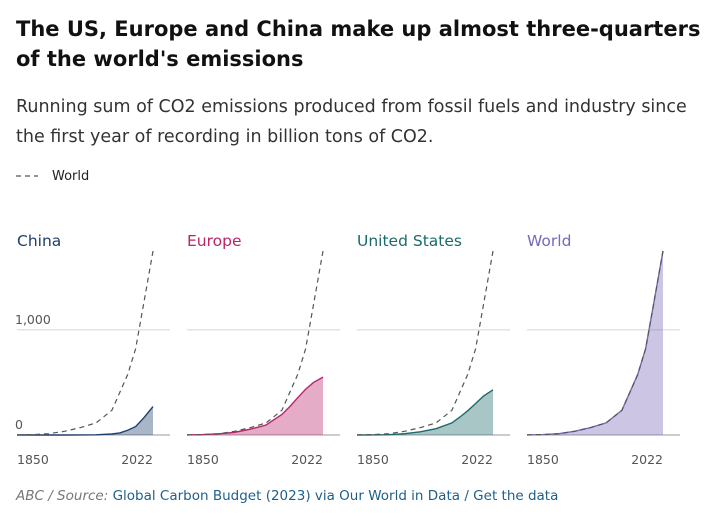 The width and height of the screenshot is (720, 522). Describe the element at coordinates (373, 459) in the screenshot. I see `x-tick-label-united-states-start: 1850` at that location.